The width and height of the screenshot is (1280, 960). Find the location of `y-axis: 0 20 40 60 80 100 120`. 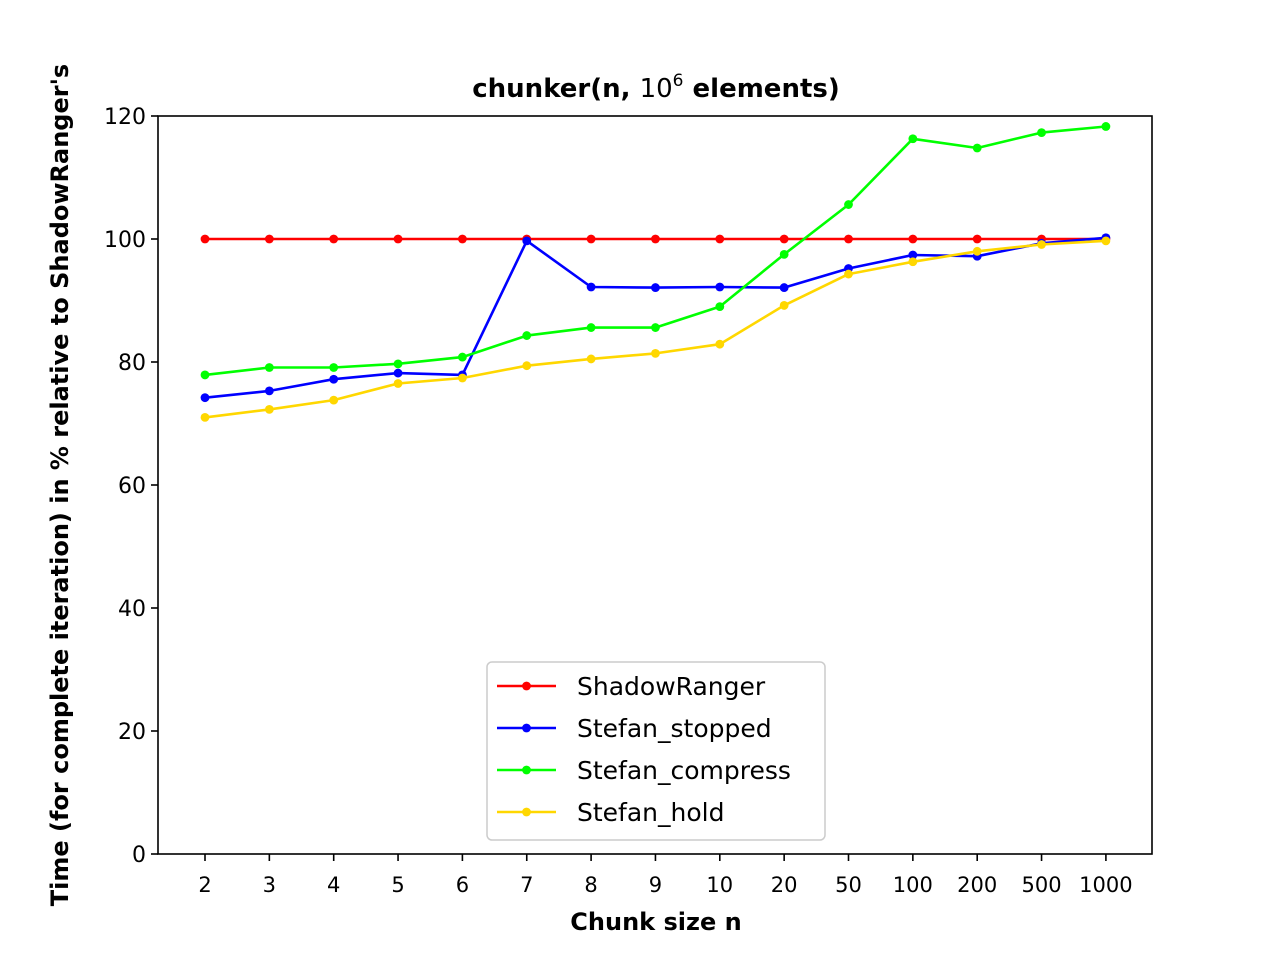

y-axis: 0 20 40 60 80 100 120 is located at coordinates (131, 486).